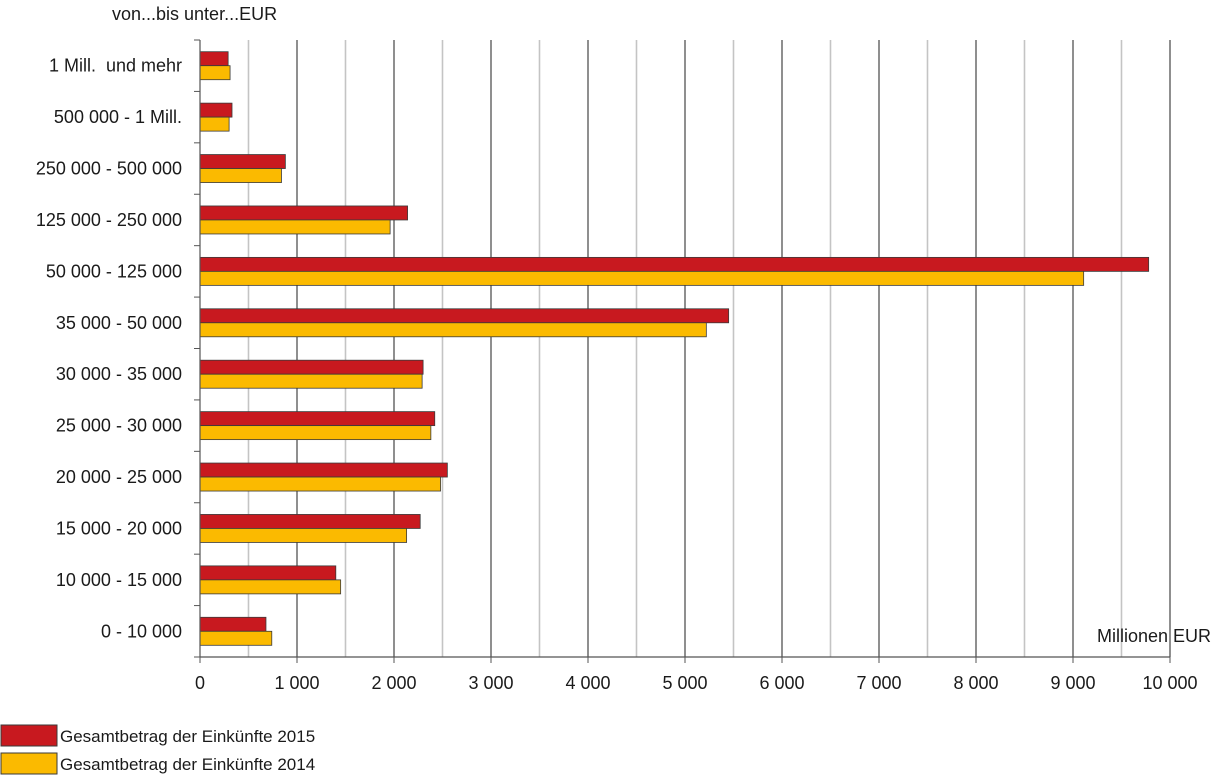 The image size is (1223, 781). What do you see at coordinates (119, 528) in the screenshot?
I see `category-label: 15 000 - 20 000` at bounding box center [119, 528].